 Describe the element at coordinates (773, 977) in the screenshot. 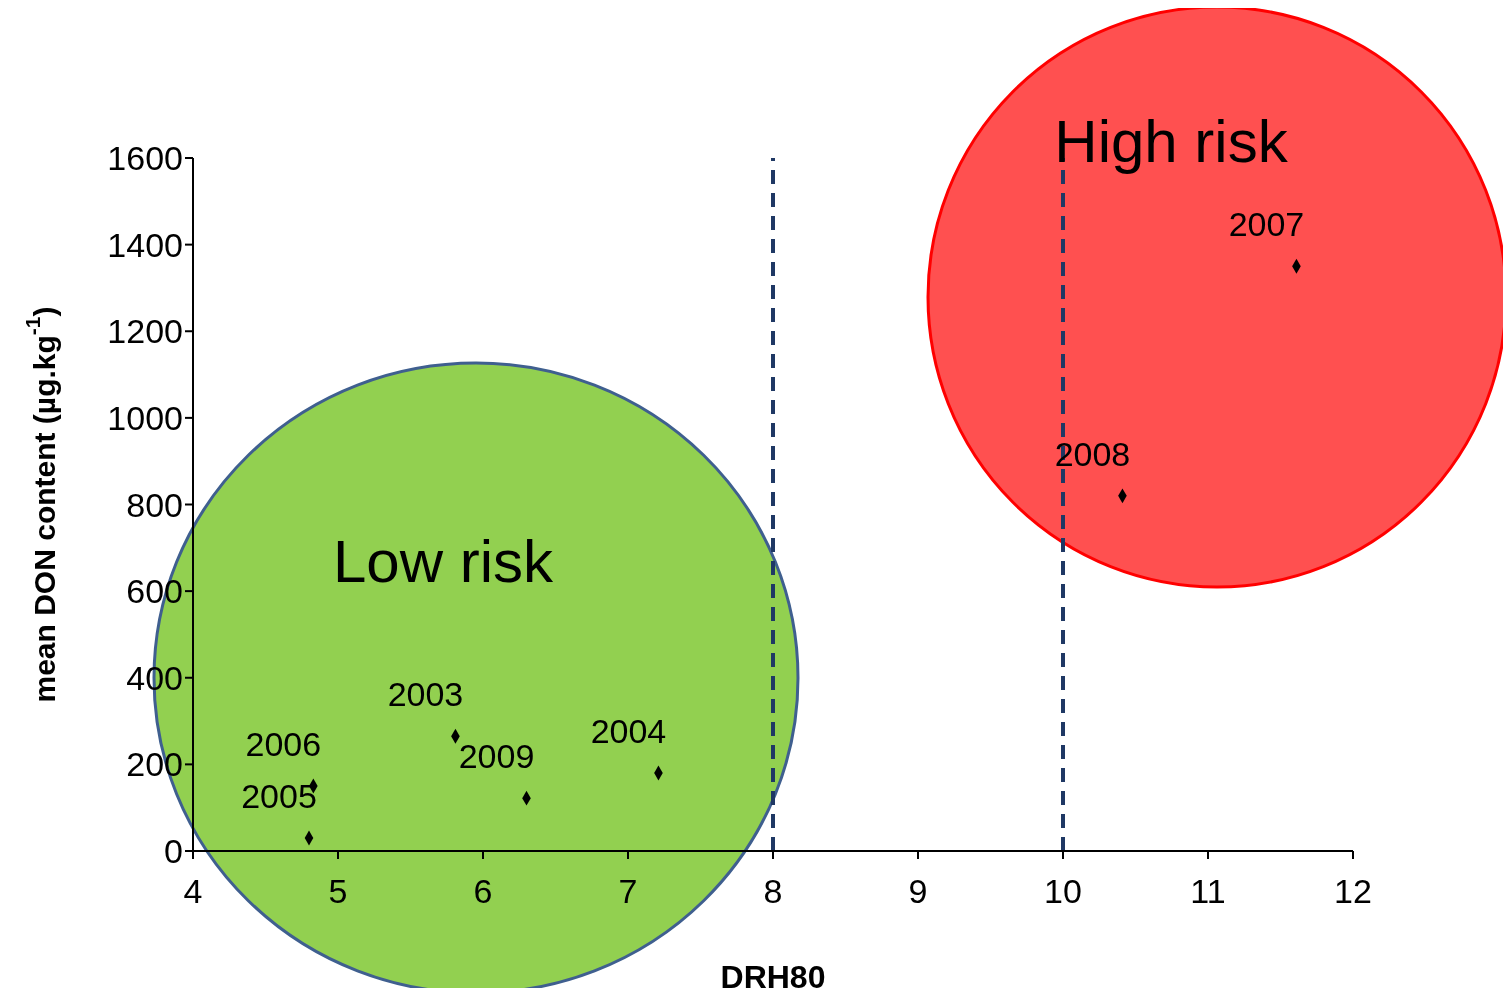

I see `x-axis-title: DRH80` at that location.